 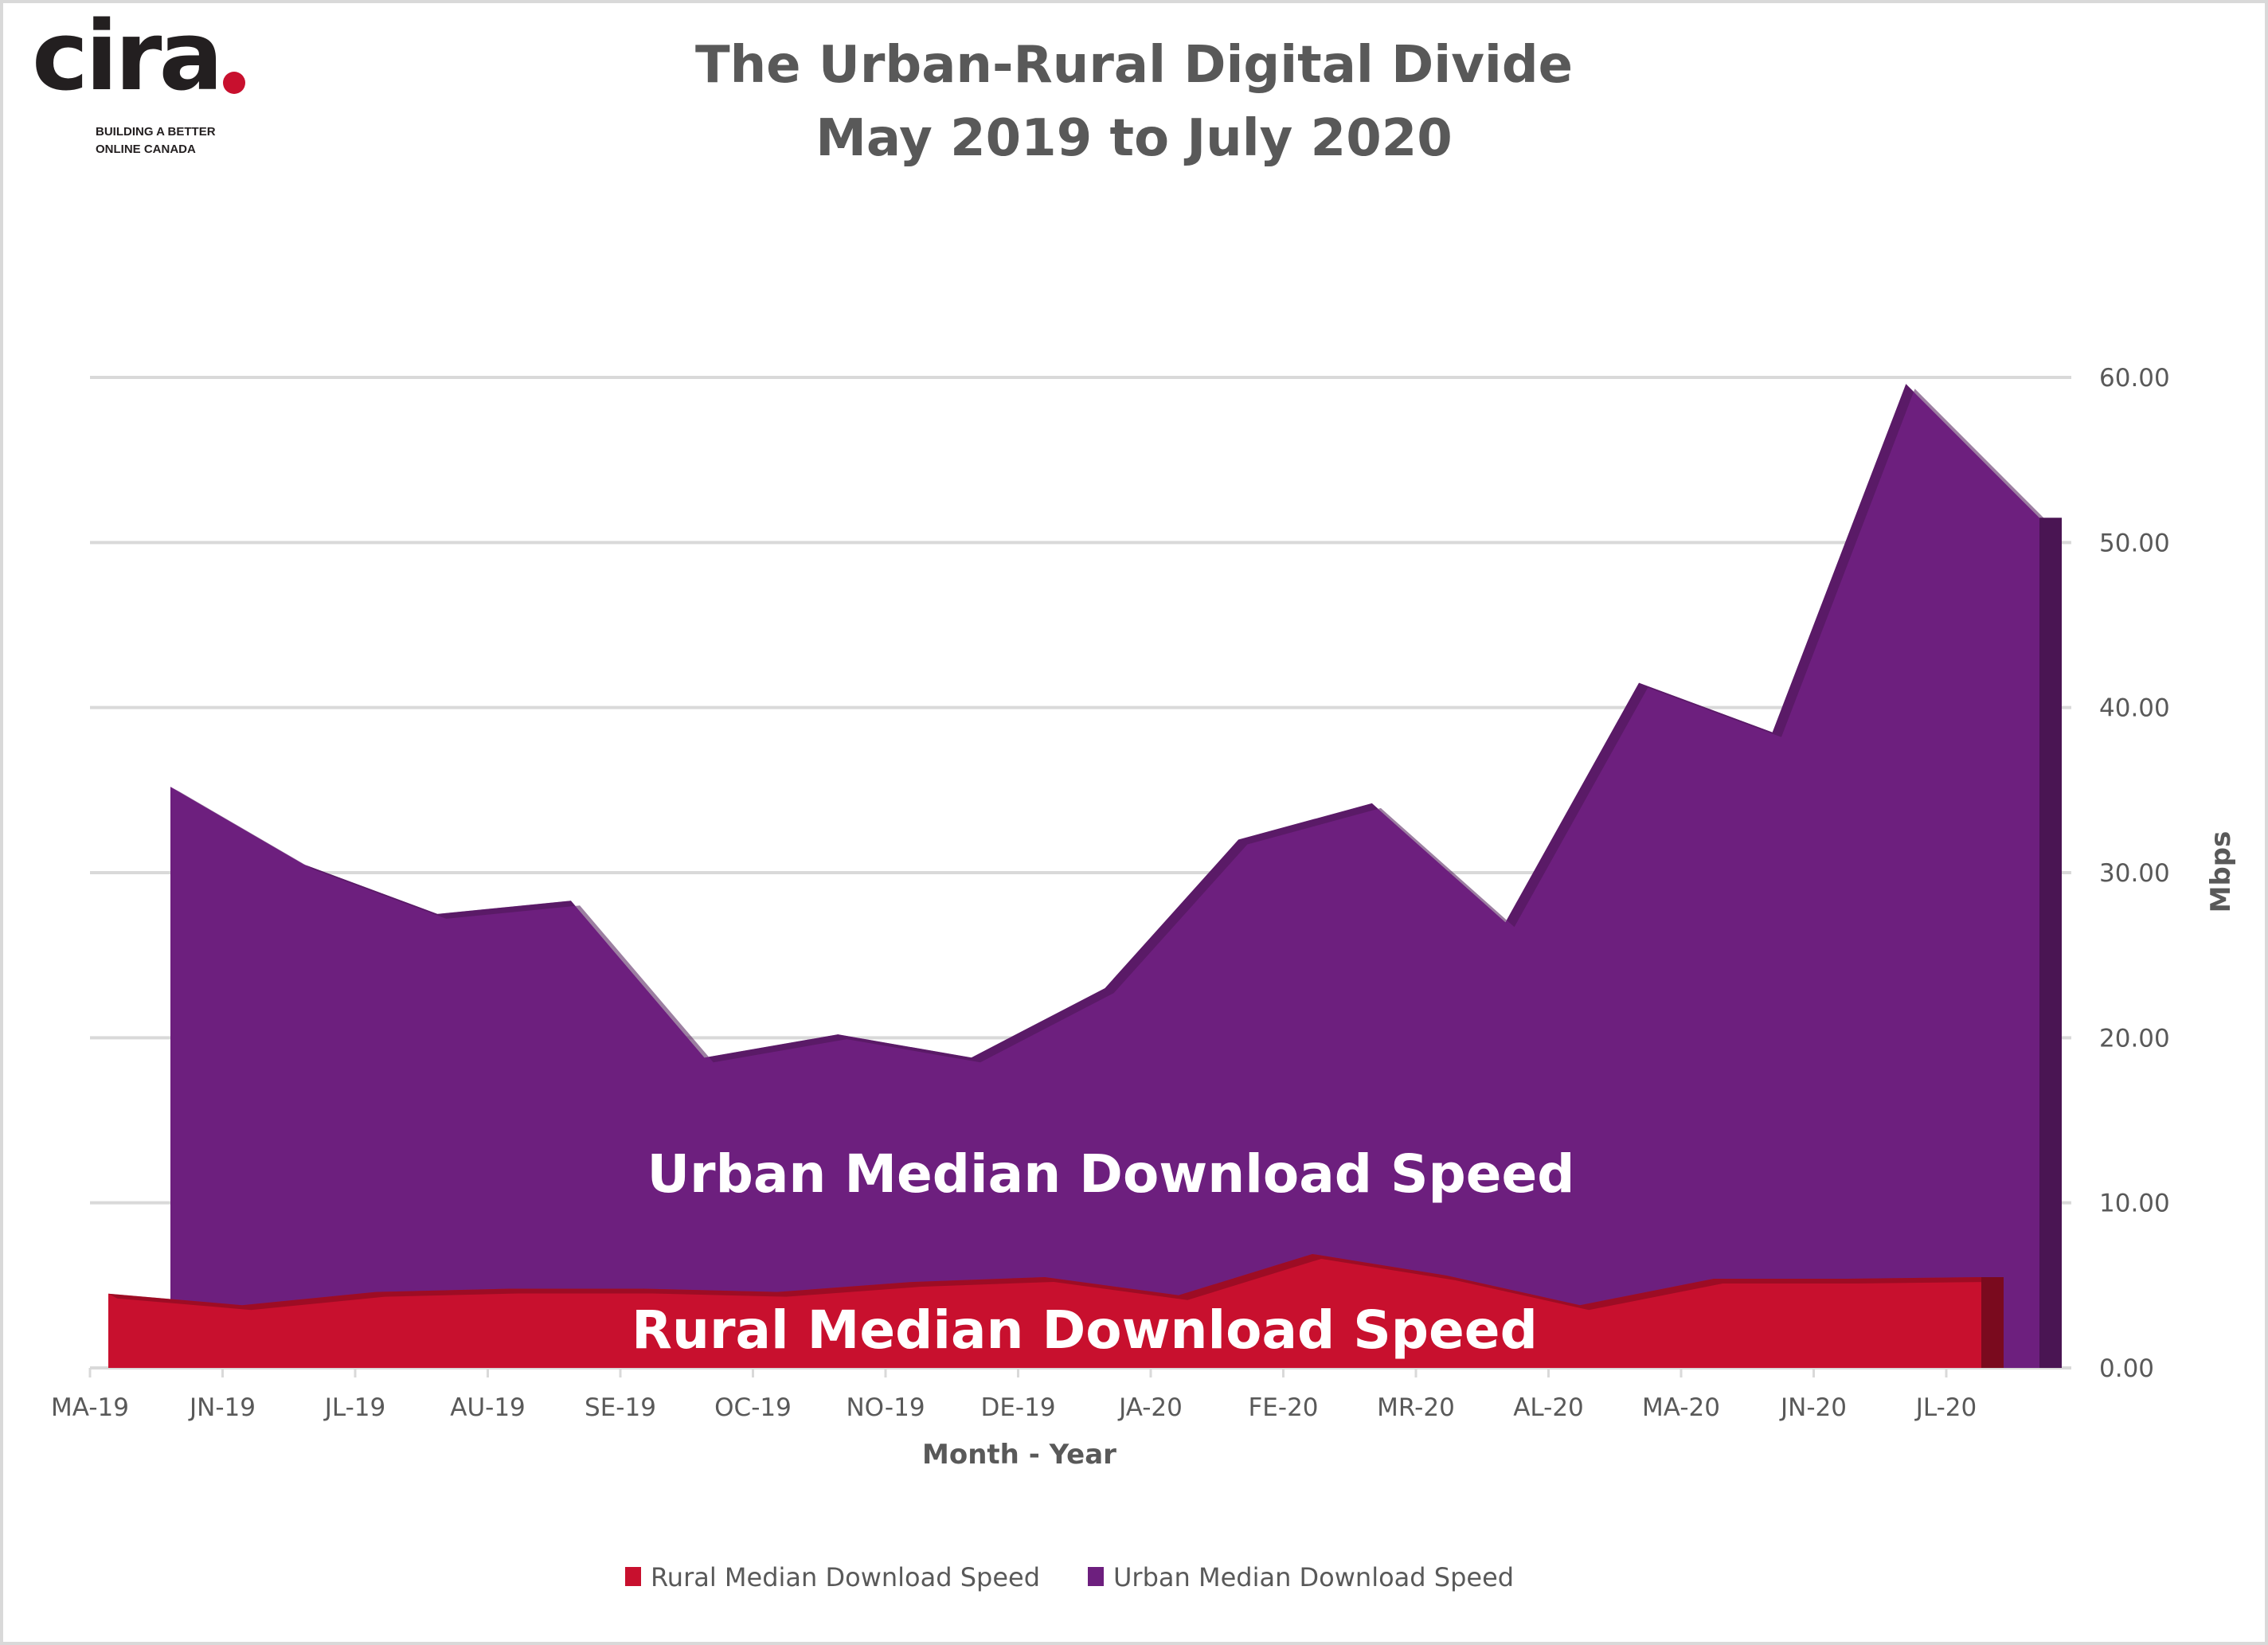 I want to click on urban-series-label: Urban Median Download Speed, so click(x=1110, y=1174).